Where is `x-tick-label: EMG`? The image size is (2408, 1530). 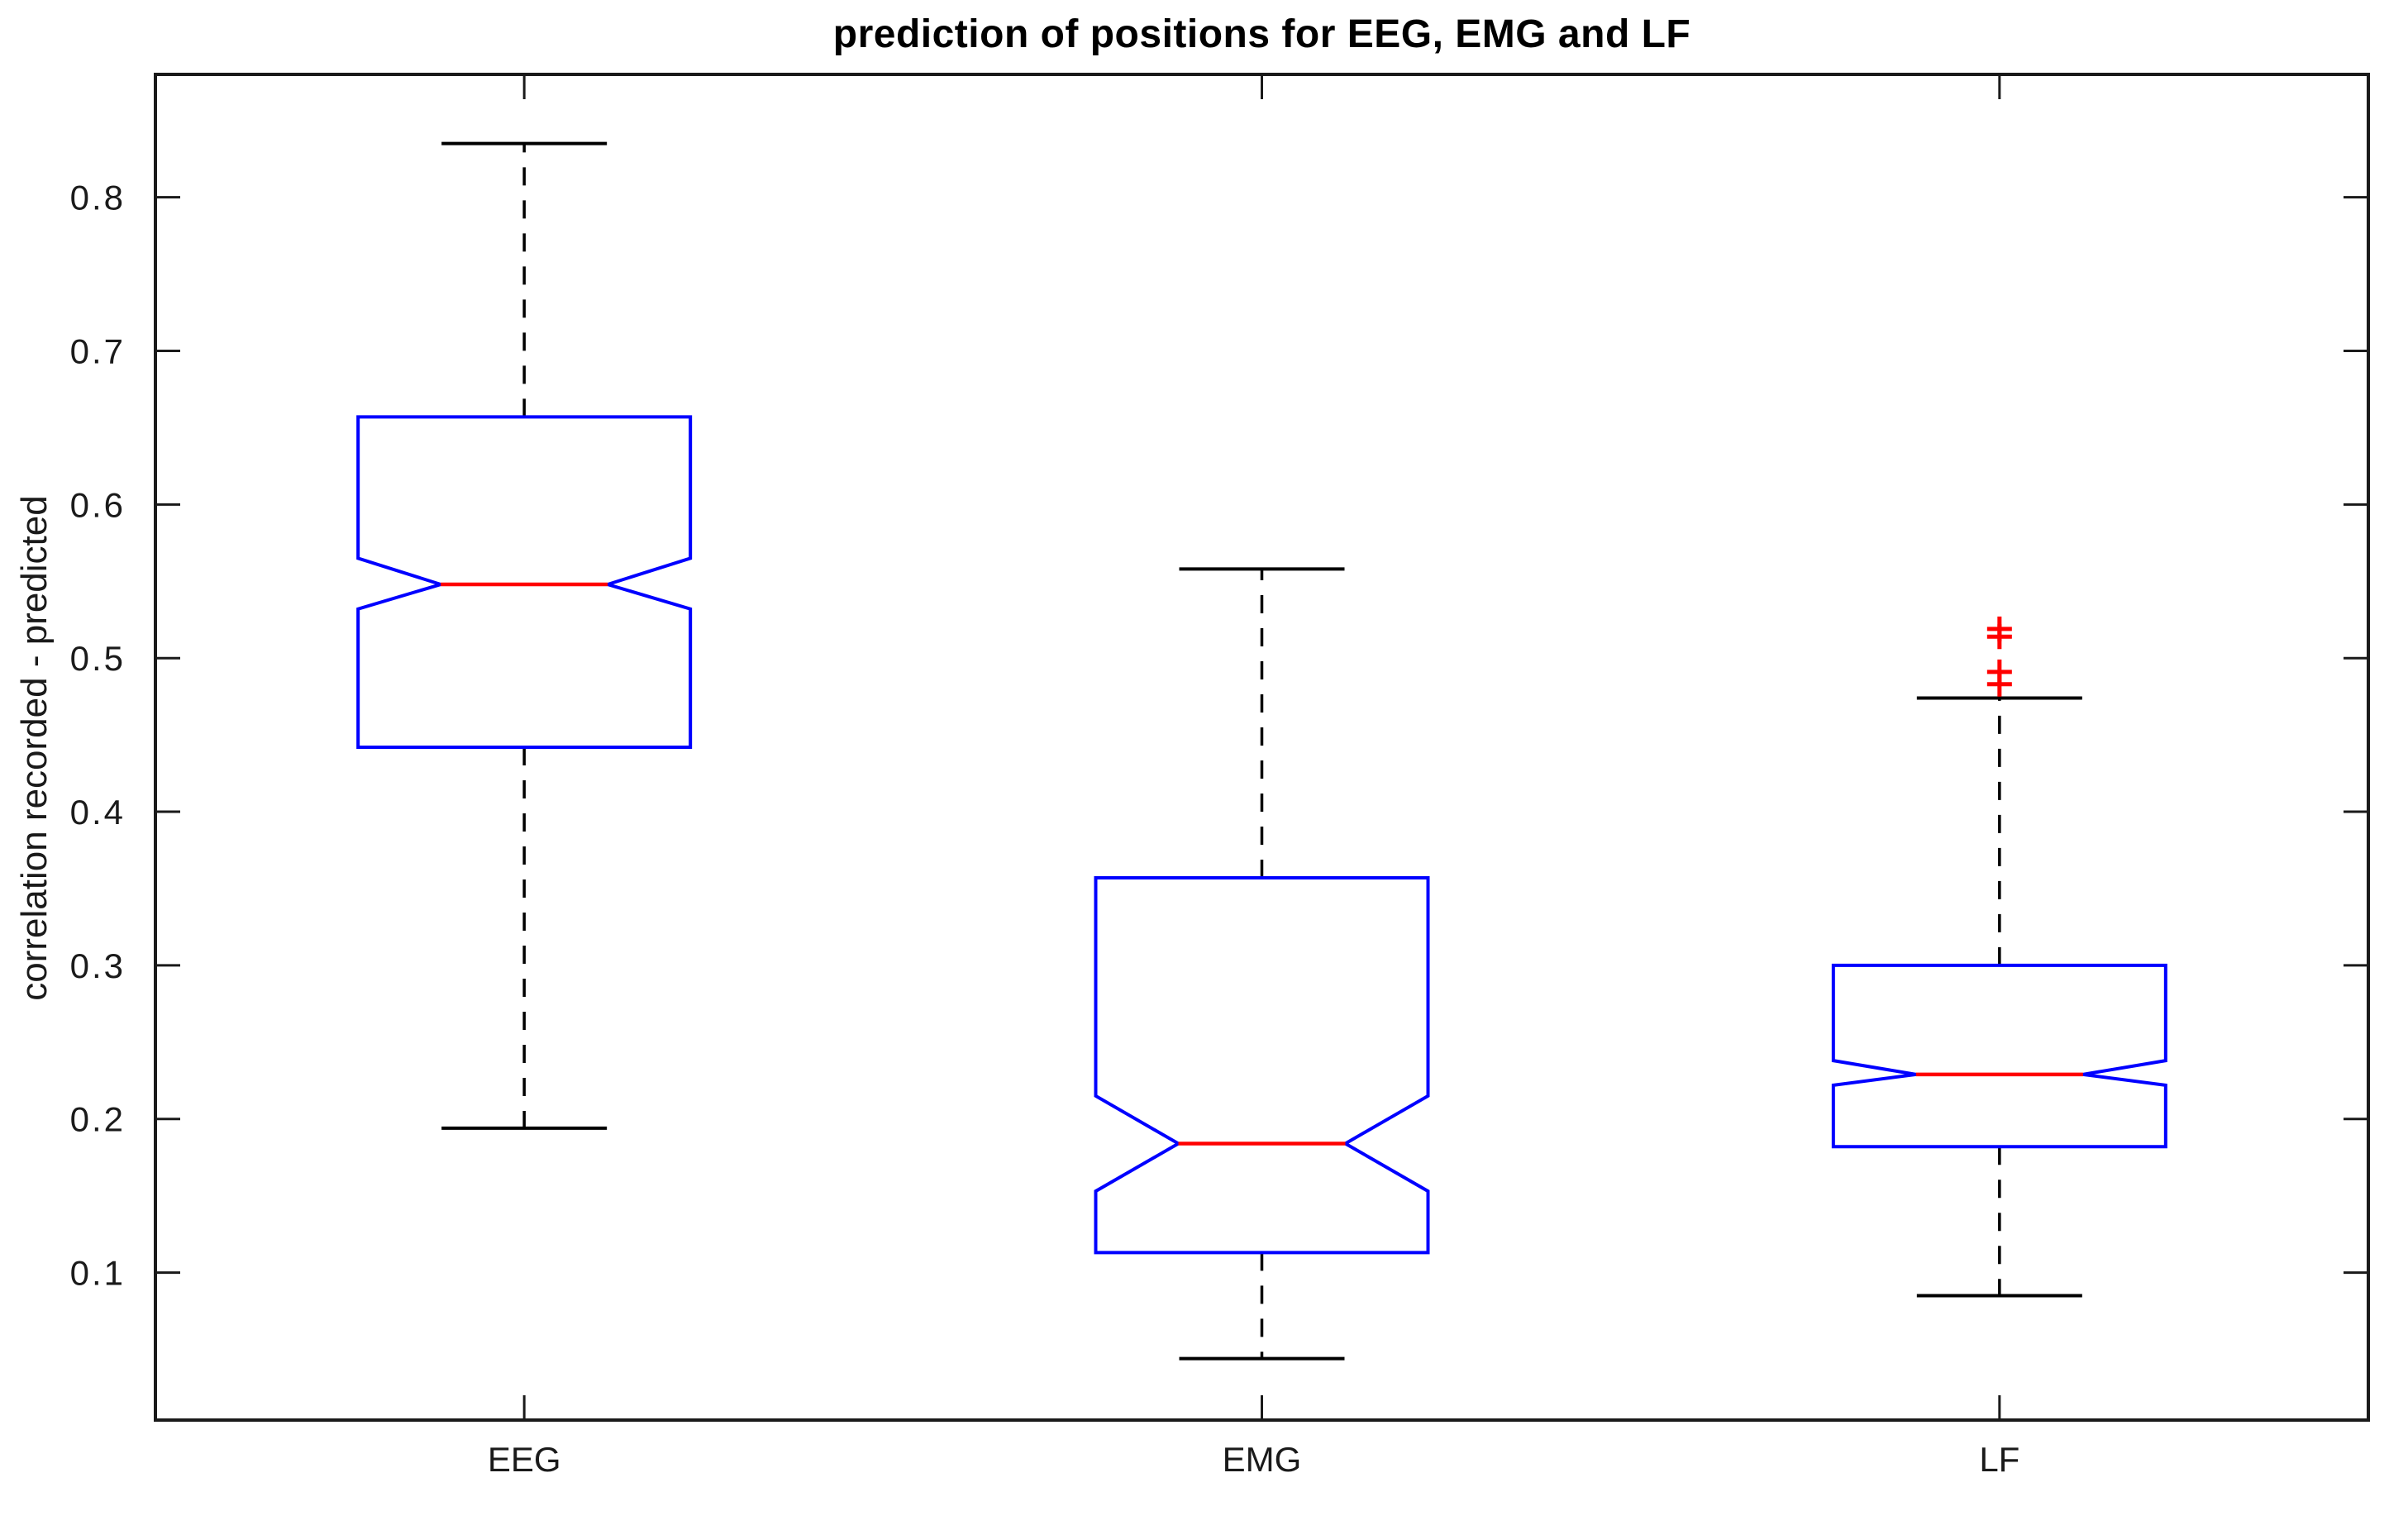 x-tick-label: EMG is located at coordinates (1262, 1459).